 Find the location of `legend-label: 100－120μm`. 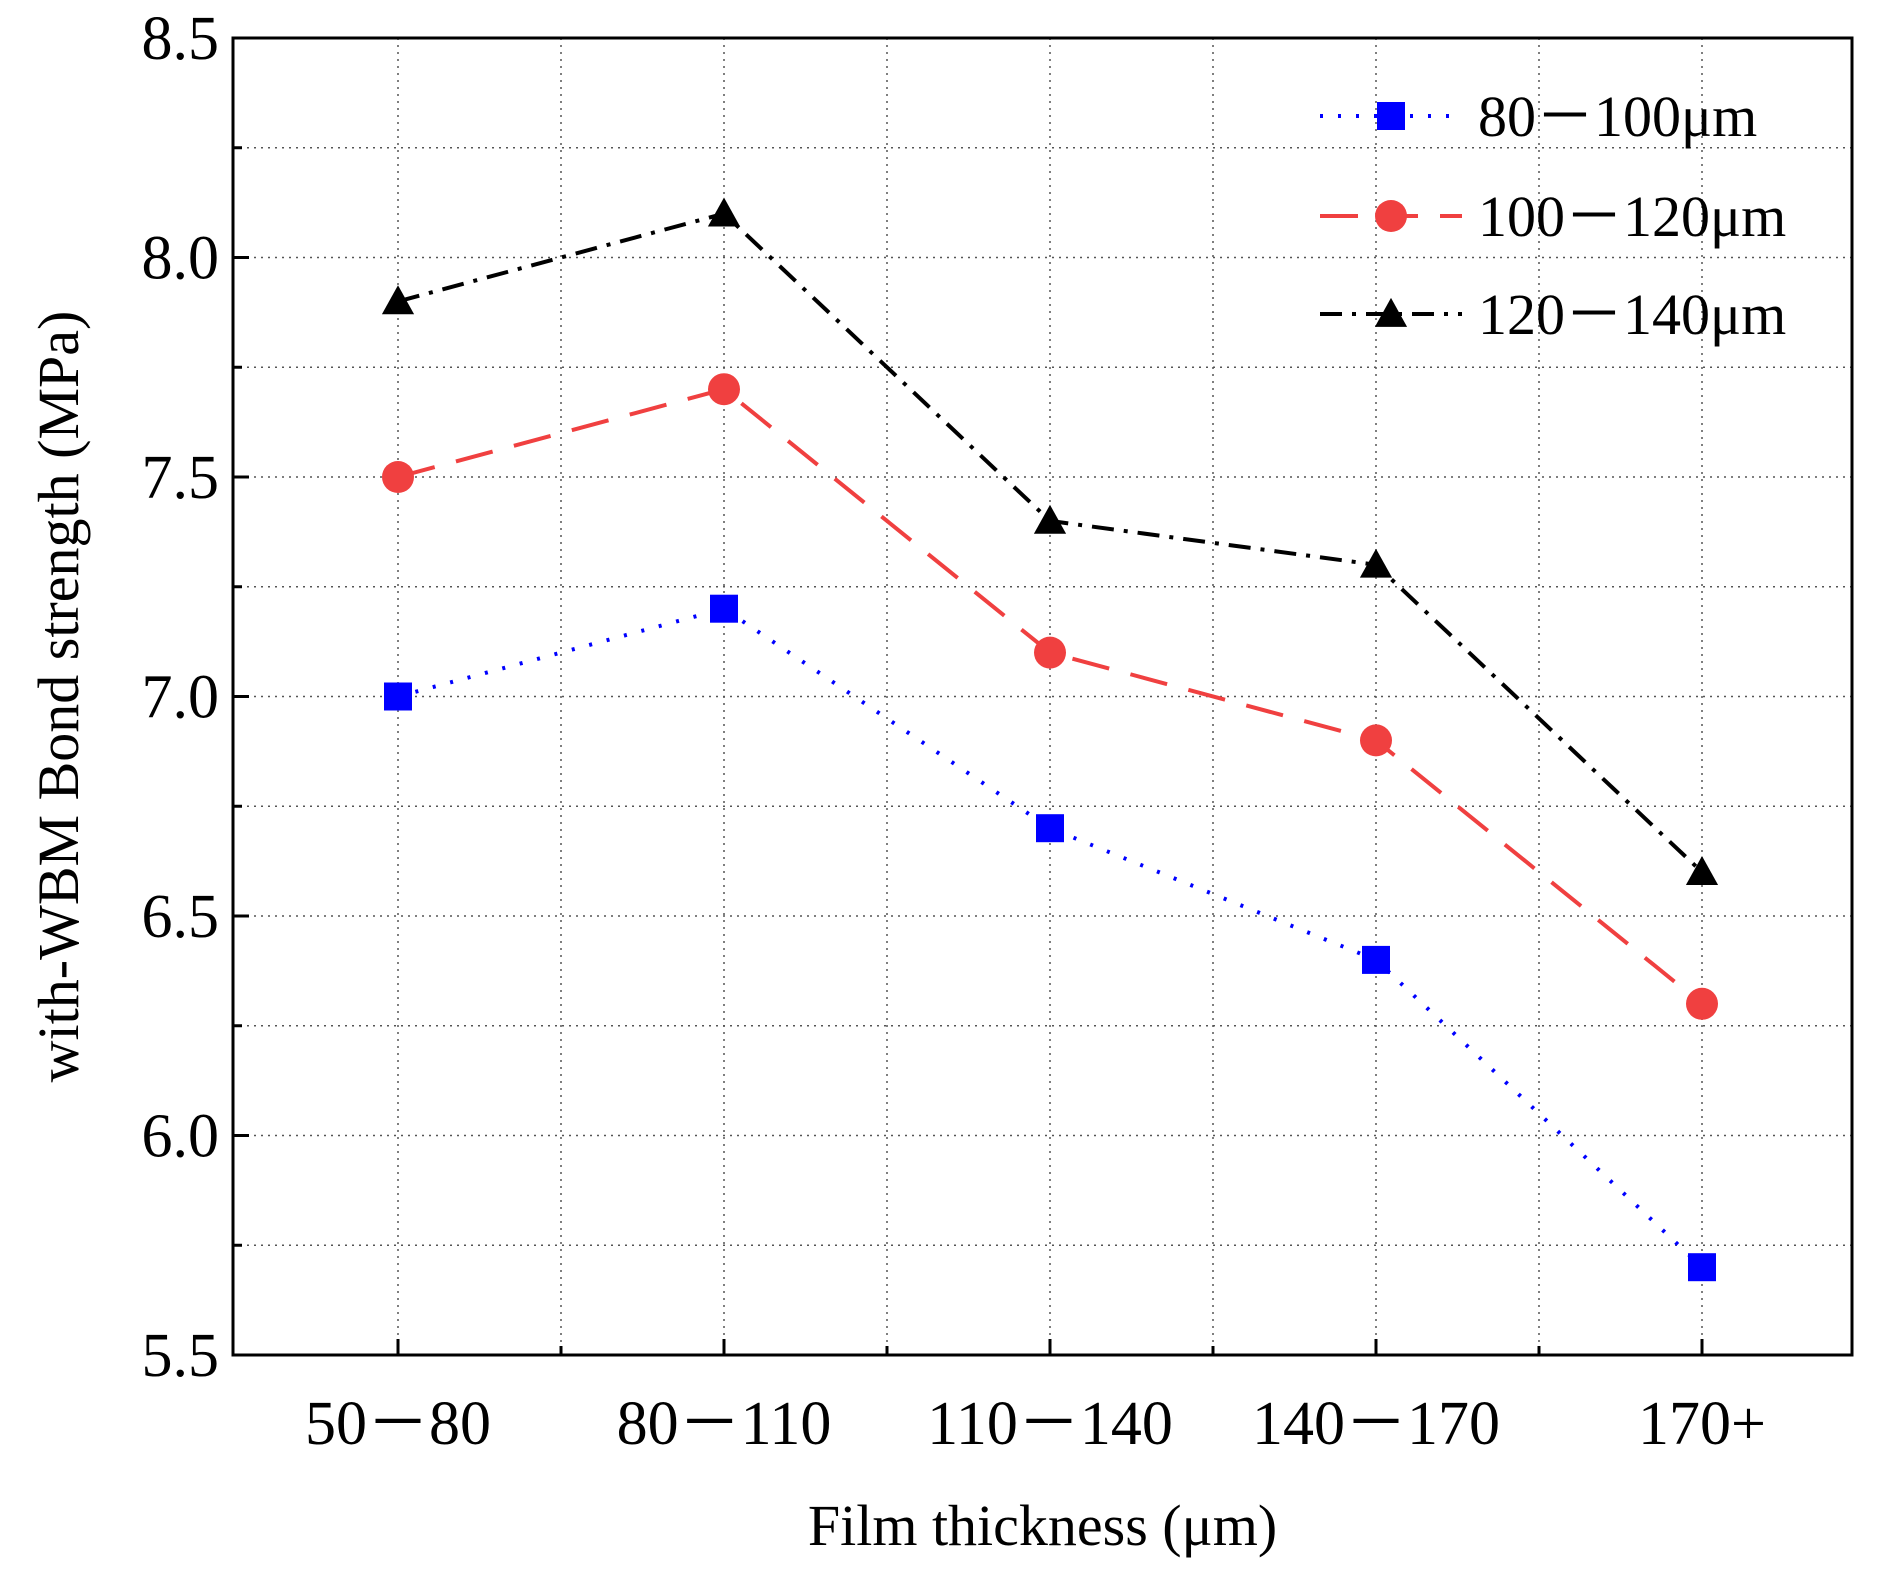

legend-label: 100－120μm is located at coordinates (1632, 216).